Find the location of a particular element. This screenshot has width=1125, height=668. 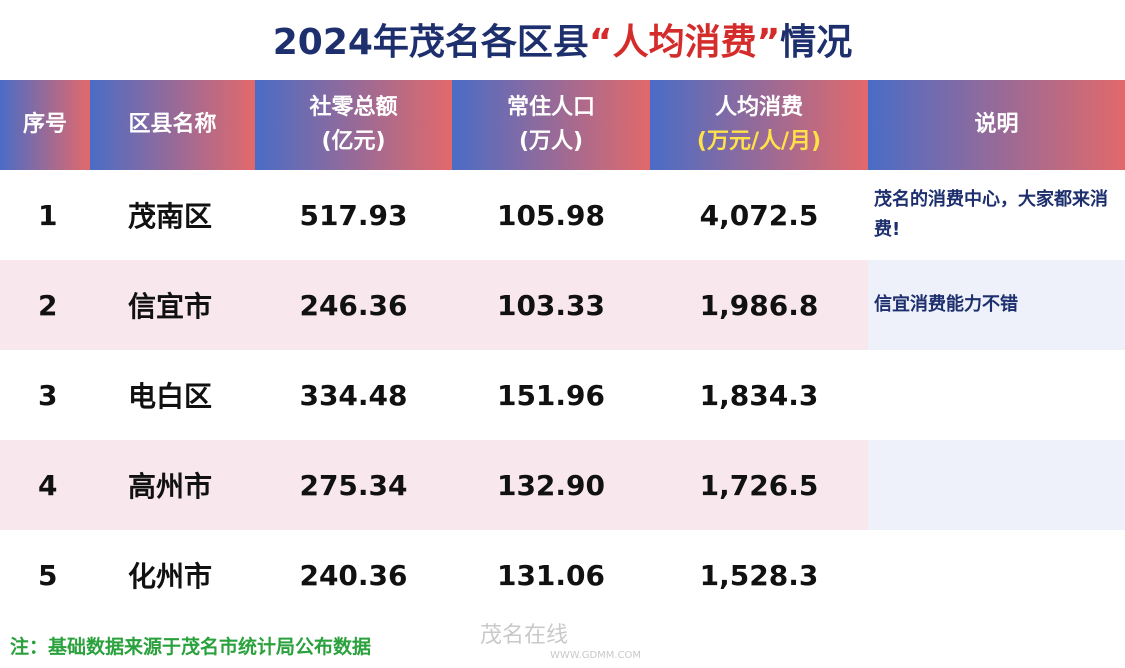

table-cell: 高州市 is located at coordinates (172, 485).